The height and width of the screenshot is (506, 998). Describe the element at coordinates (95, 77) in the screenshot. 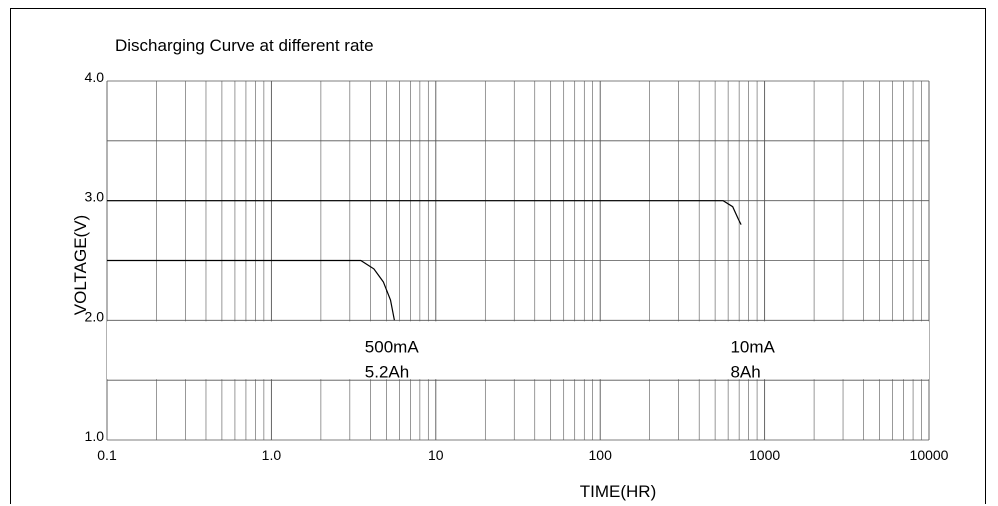

I see `y-tick-label: 4.0` at that location.